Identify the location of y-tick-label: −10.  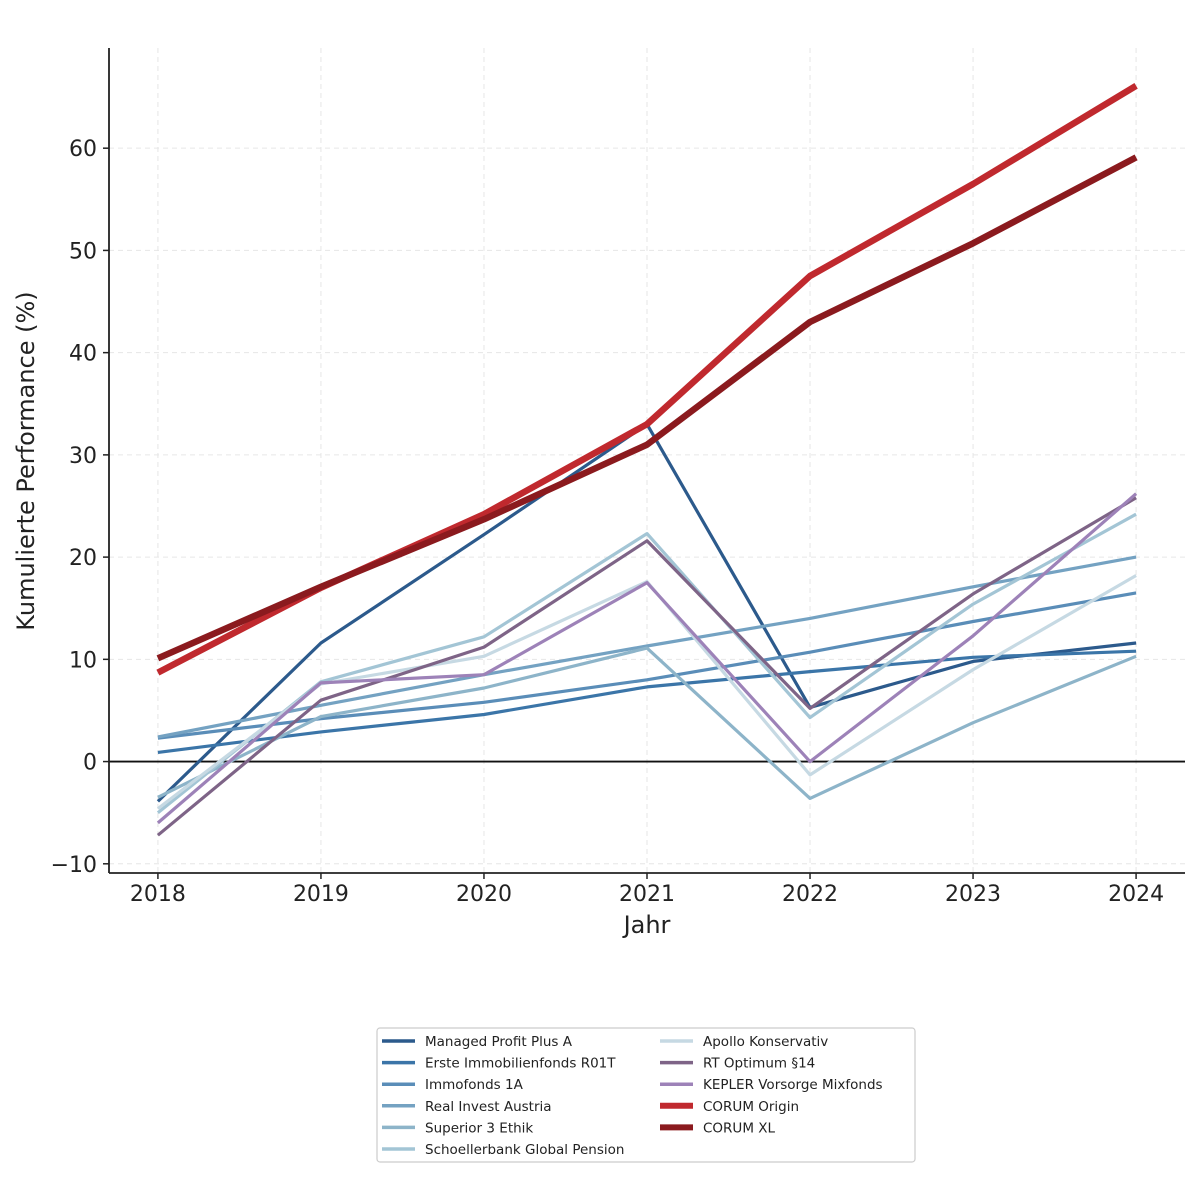
(74, 865).